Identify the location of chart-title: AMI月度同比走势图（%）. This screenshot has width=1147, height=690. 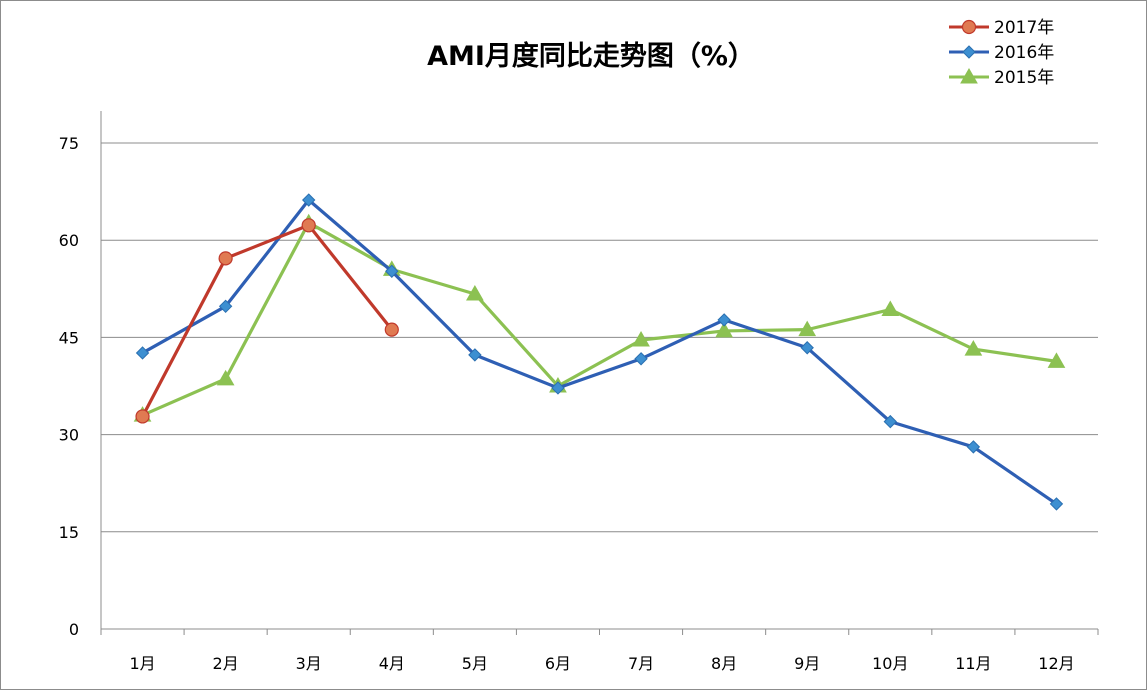
(591, 56).